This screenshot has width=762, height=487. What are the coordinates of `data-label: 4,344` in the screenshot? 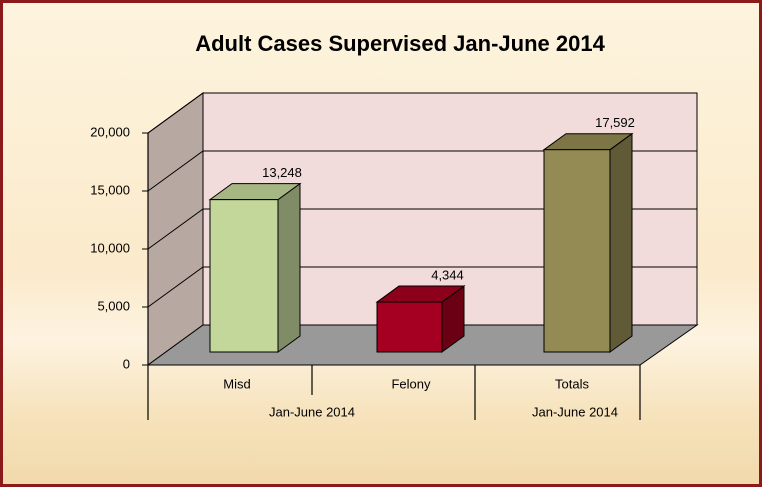 It's located at (447, 274).